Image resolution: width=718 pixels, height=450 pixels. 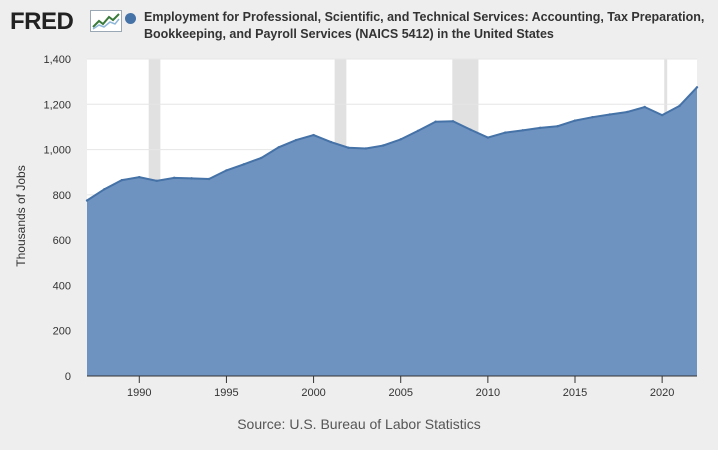 I want to click on y-tick-label: 1,200, so click(x=57, y=105).